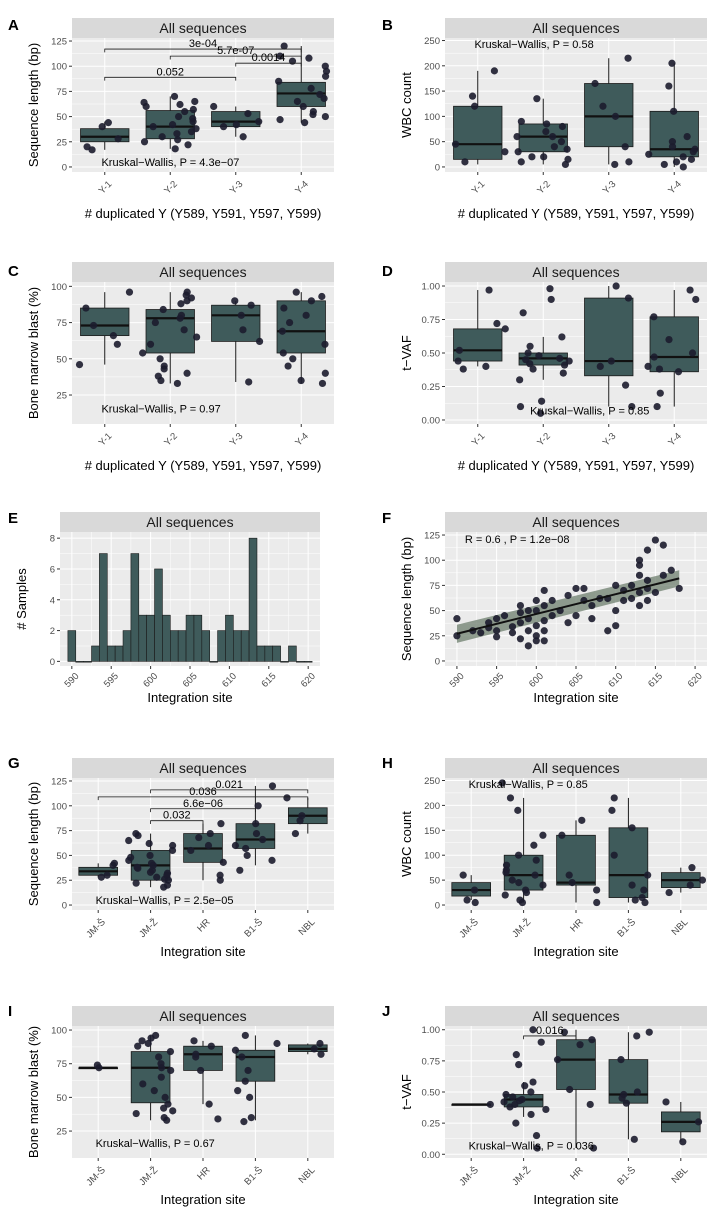 The width and height of the screenshot is (709, 1209). I want to click on x-tick-label: B1-Š, so click(626, 928).